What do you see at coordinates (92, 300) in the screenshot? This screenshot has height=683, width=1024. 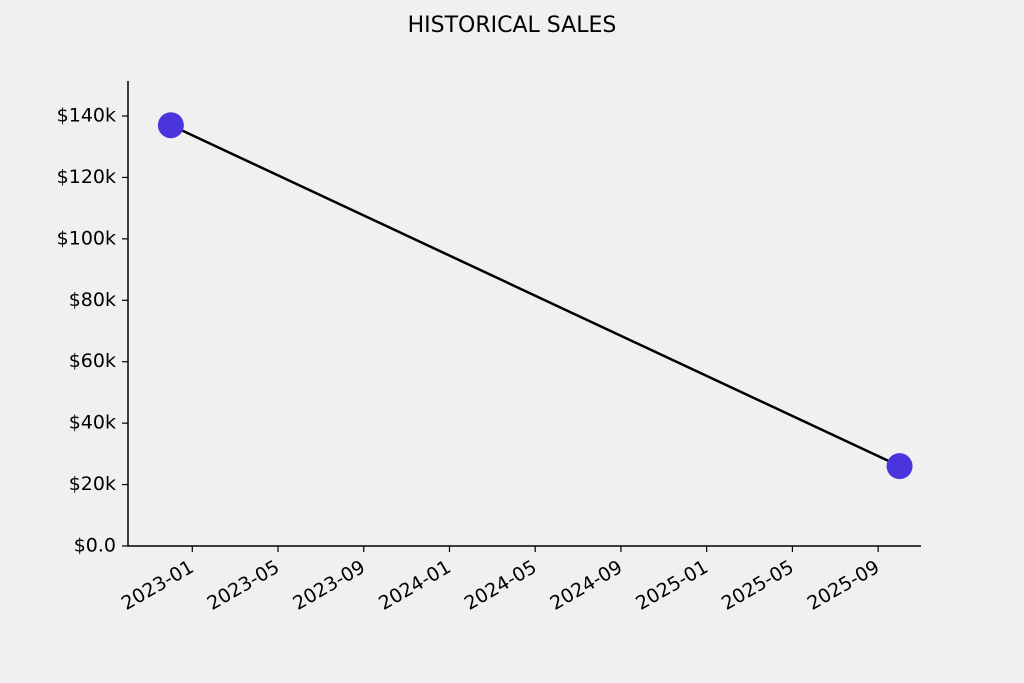 I see `y-tick-label: $80k` at bounding box center [92, 300].